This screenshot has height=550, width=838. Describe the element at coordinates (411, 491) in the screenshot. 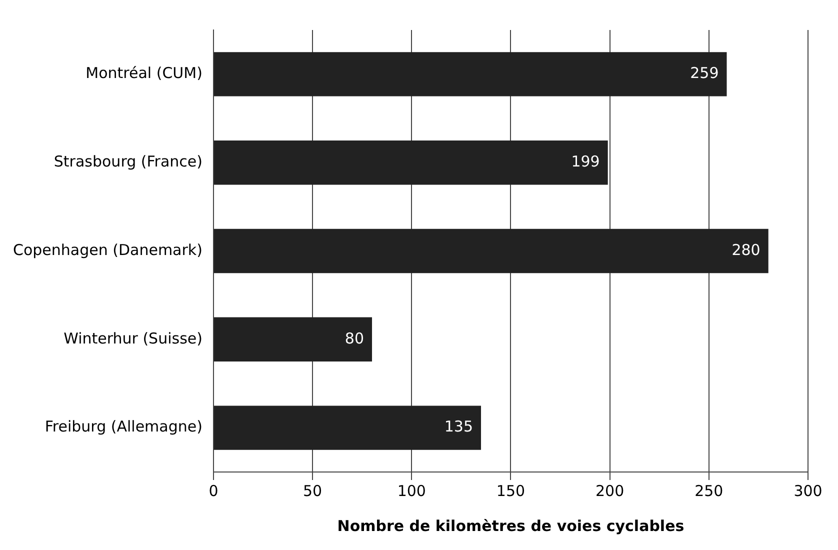

I see `x-tick-label: 100` at that location.